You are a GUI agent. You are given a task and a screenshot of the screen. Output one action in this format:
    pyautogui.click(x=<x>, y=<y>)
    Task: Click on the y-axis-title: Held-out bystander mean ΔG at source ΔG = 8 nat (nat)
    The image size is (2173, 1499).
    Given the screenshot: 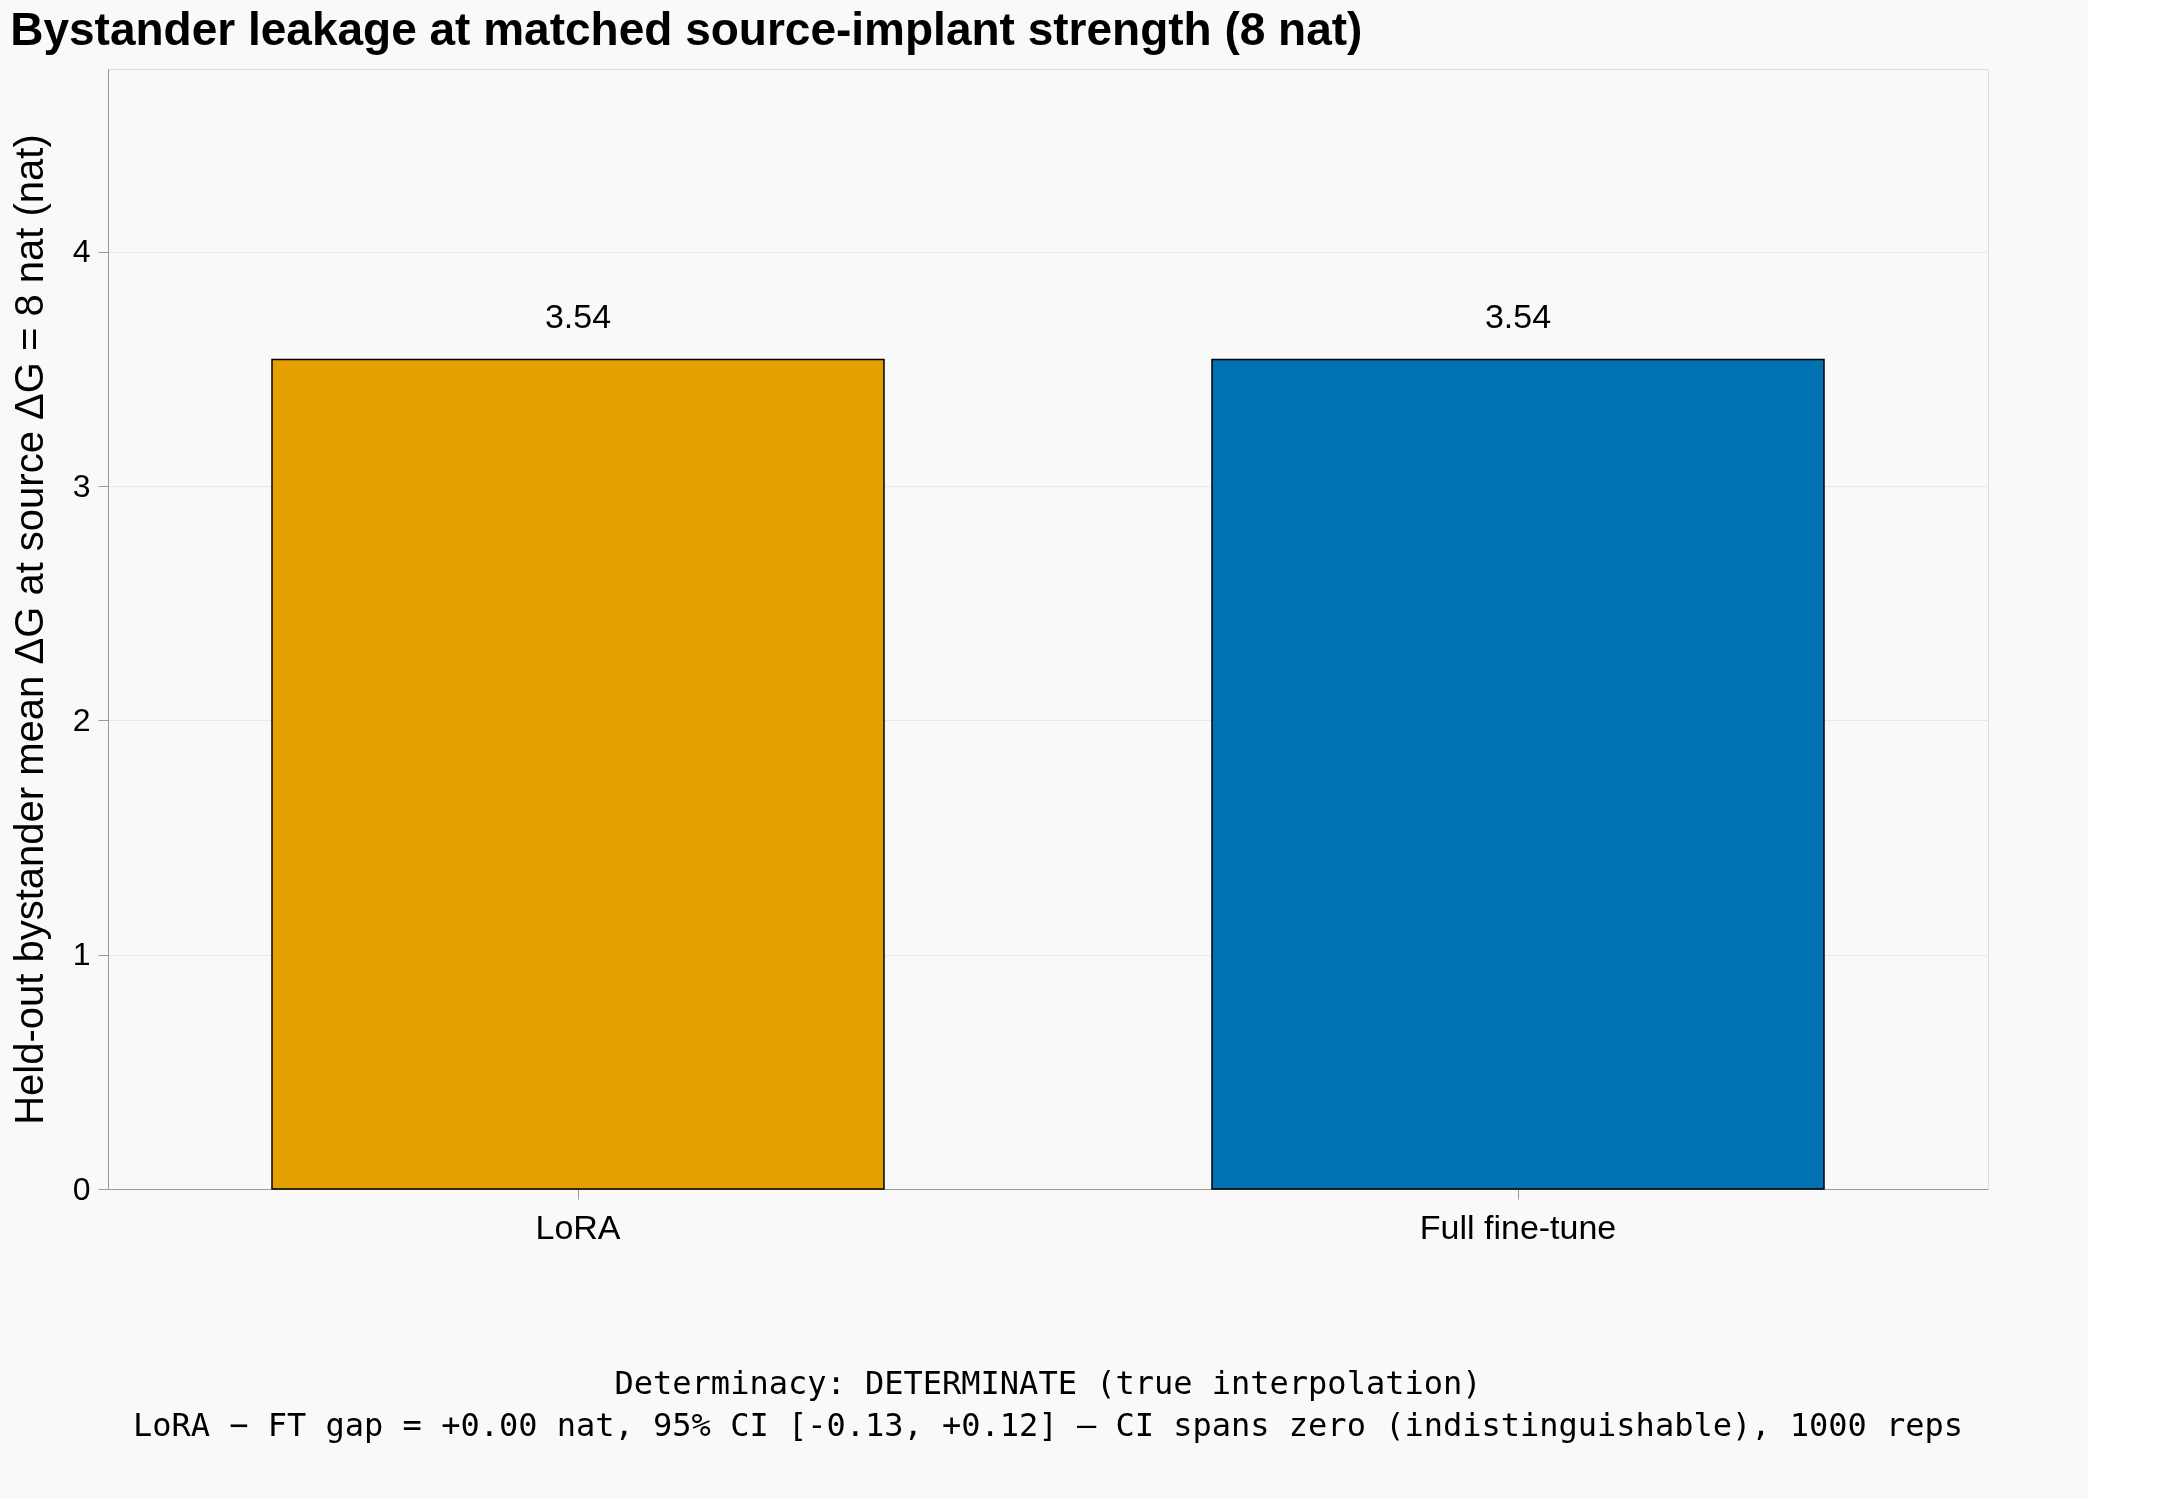 What is the action you would take?
    pyautogui.click(x=28, y=629)
    